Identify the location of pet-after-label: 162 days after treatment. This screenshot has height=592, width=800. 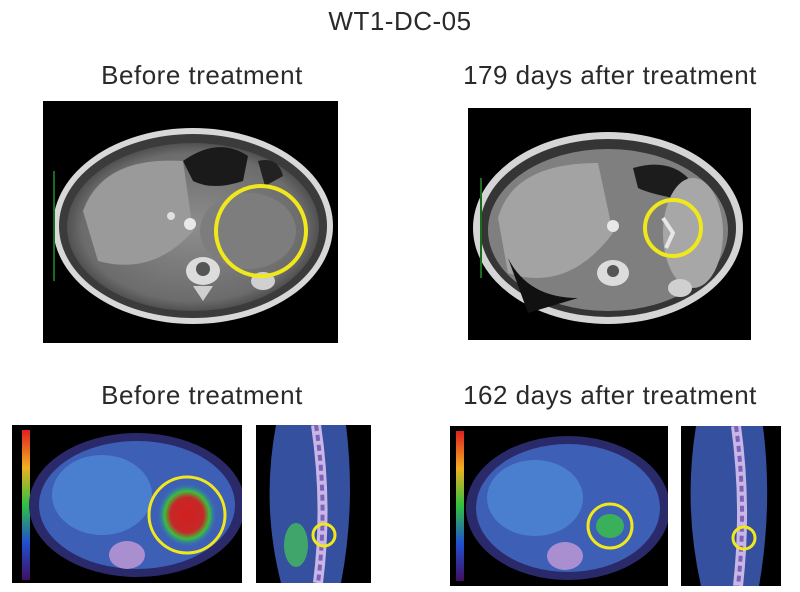
(610, 395).